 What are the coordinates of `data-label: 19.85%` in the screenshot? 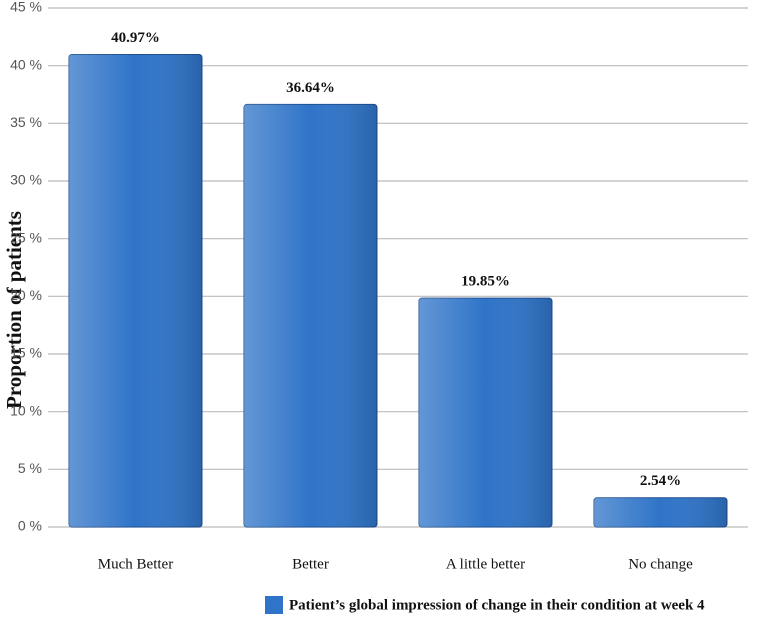 It's located at (485, 282).